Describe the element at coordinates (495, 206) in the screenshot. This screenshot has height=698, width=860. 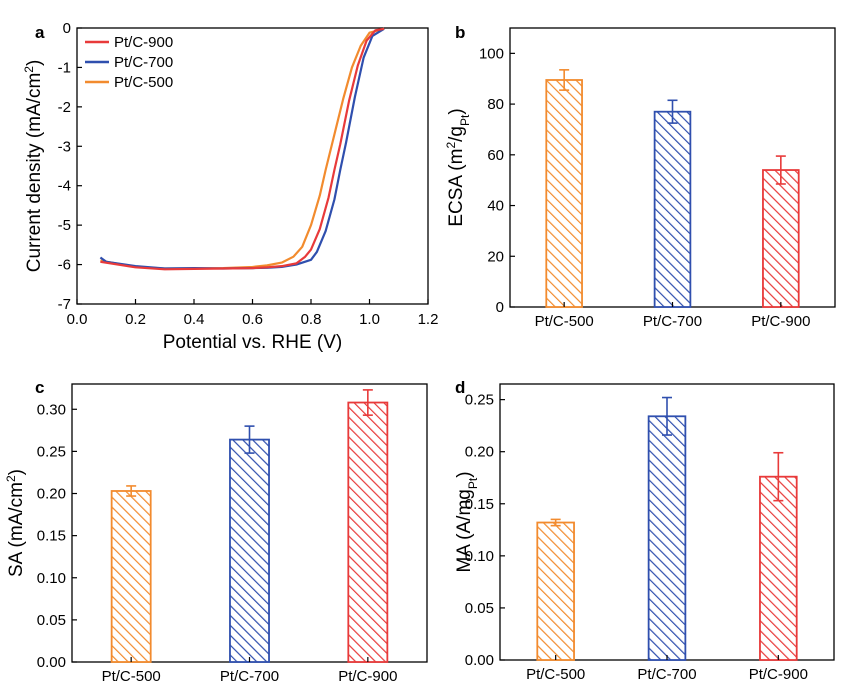
I see `y-tick-label: 40` at that location.